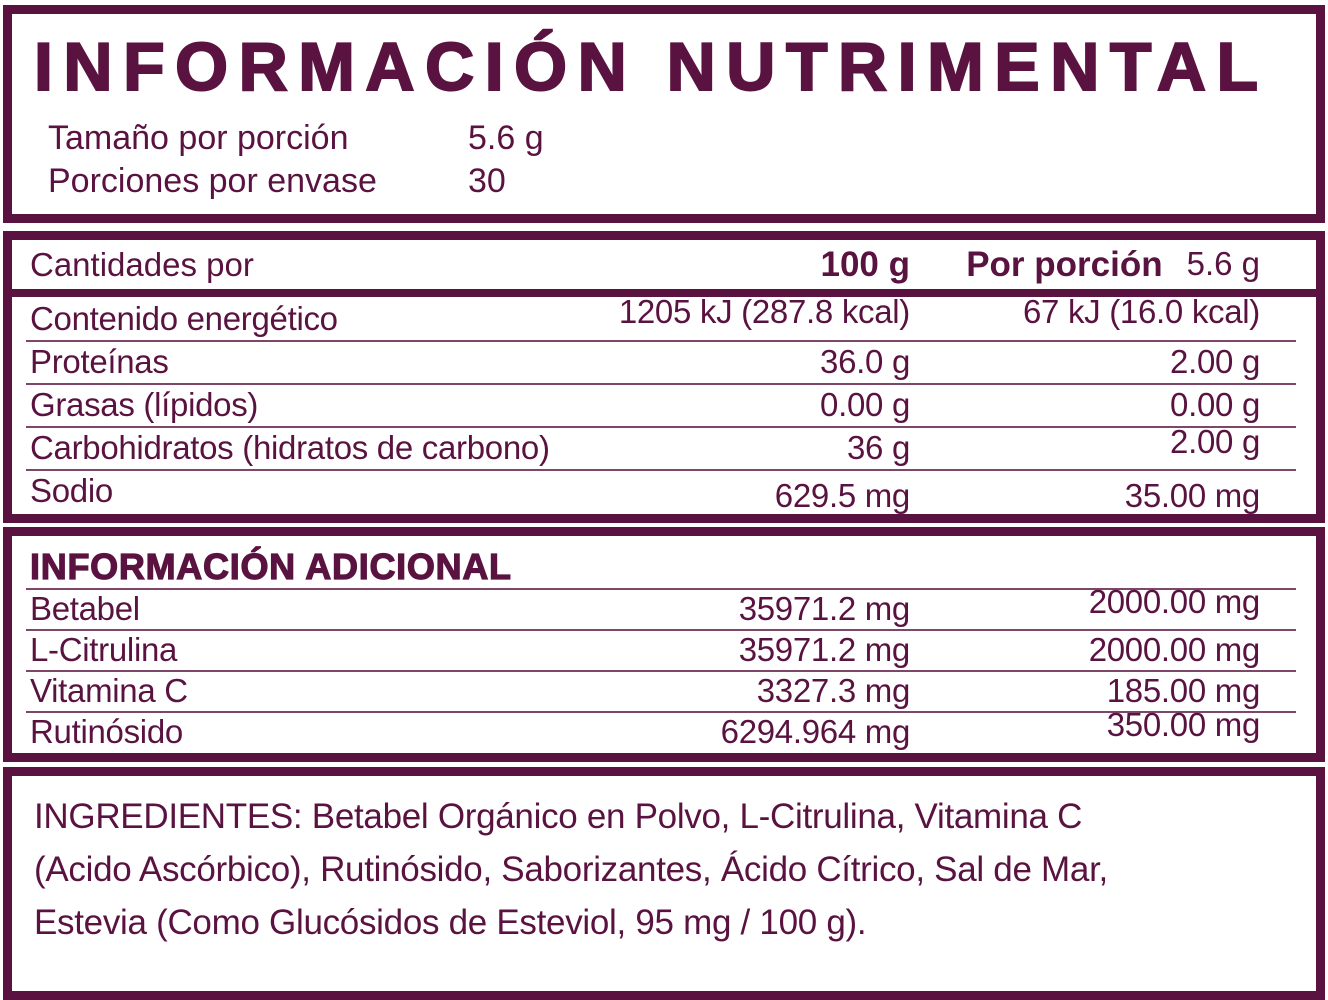  I want to click on row-value-100g: 36.0 g, so click(865, 361).